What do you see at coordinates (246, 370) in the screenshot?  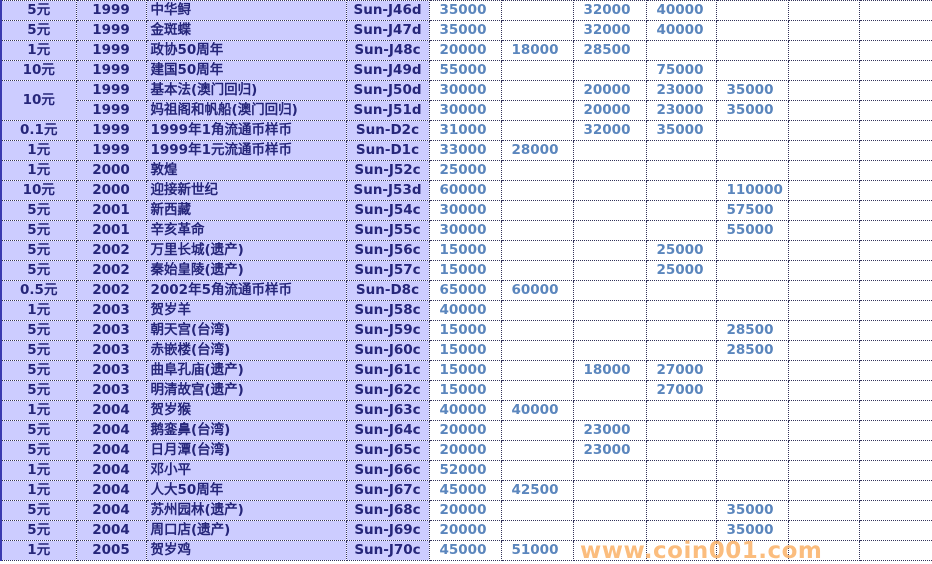 I see `name-cell: 曲阜孔庙(遗产)` at bounding box center [246, 370].